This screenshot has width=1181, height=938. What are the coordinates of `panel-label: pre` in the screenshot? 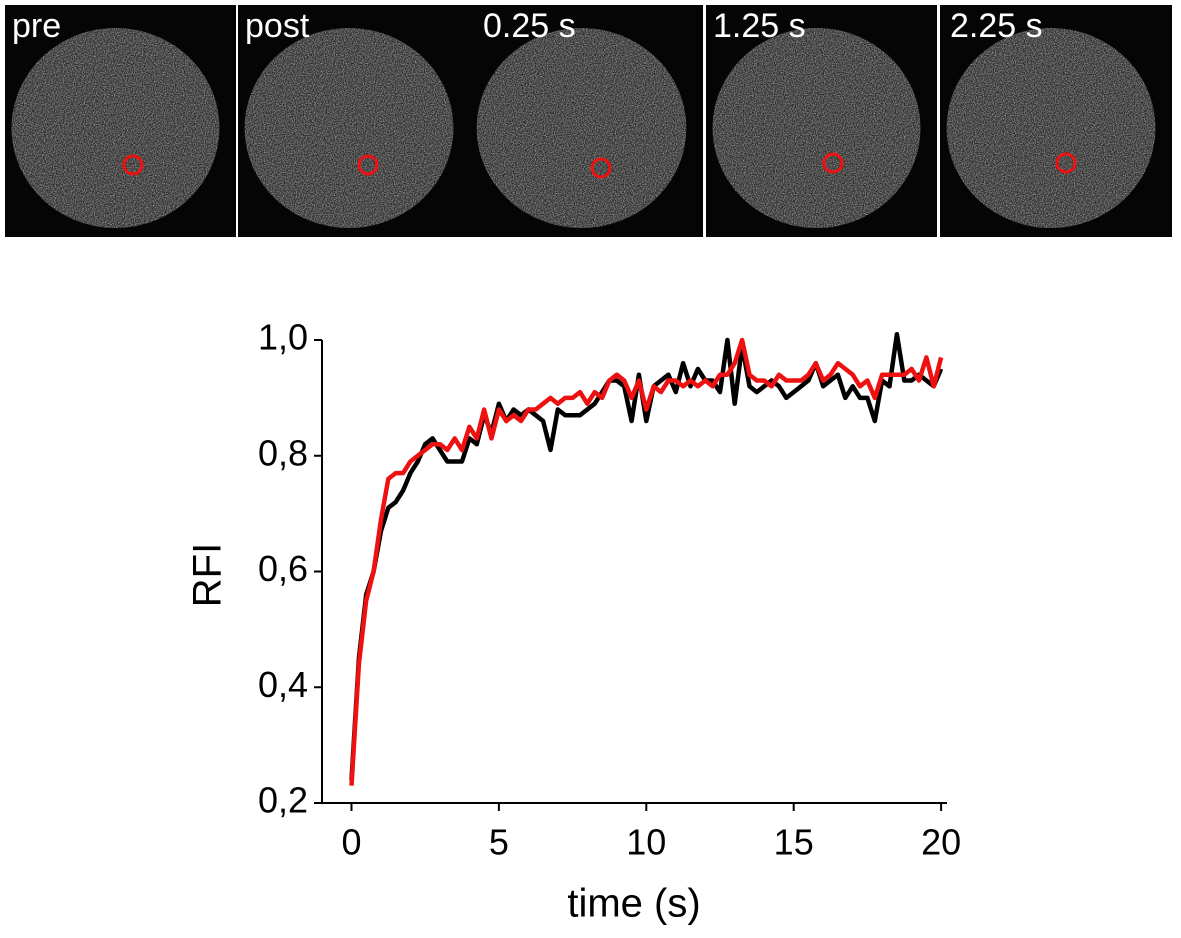 It's located at (36, 26).